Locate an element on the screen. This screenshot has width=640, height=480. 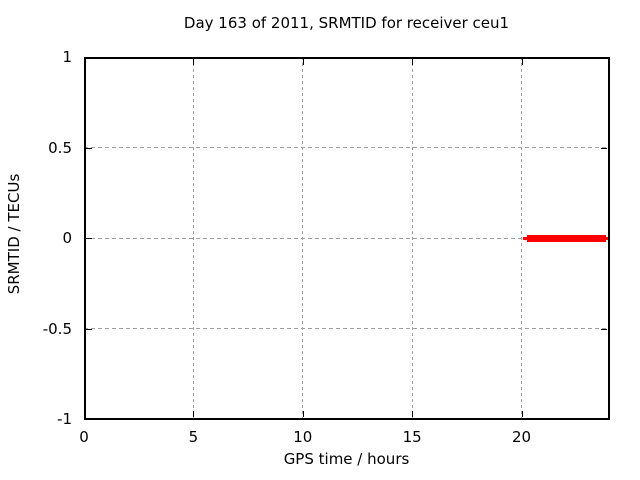
y-tick-label: 0 is located at coordinates (67, 238).